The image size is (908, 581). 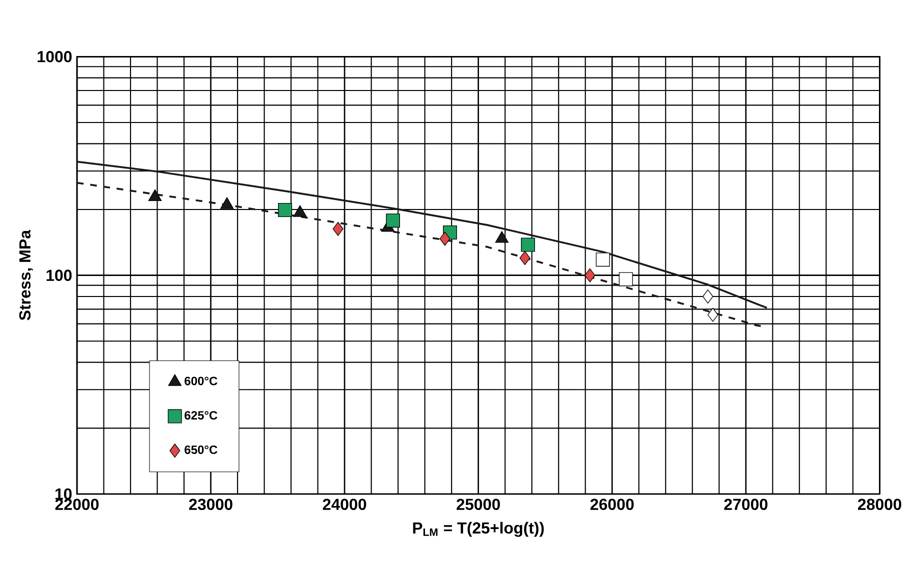 I want to click on y-axis-title: Stress, MPa, so click(x=26, y=275).